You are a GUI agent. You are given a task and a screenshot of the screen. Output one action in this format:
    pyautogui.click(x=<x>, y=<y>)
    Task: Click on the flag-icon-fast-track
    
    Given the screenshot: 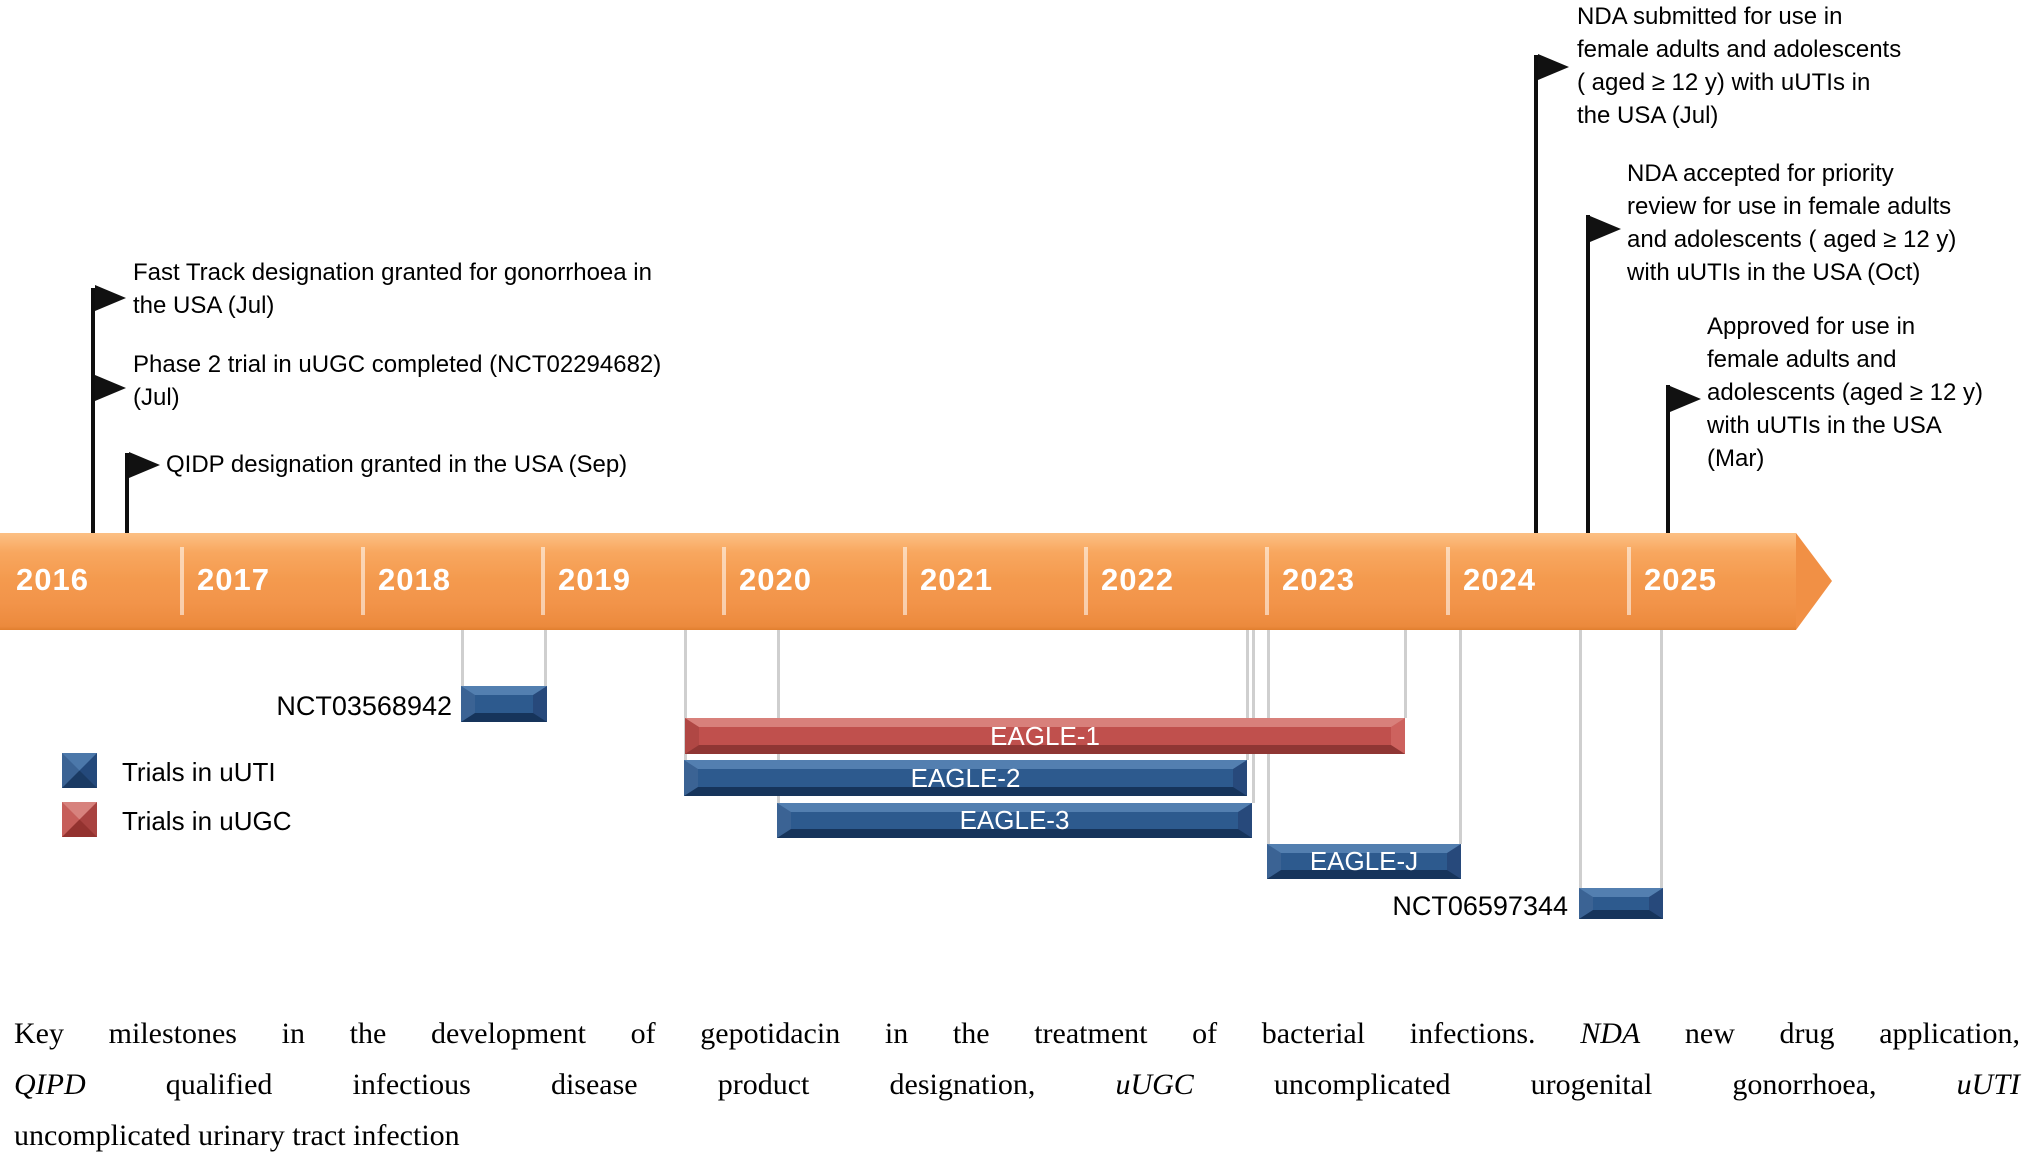 What is the action you would take?
    pyautogui.click(x=110, y=298)
    